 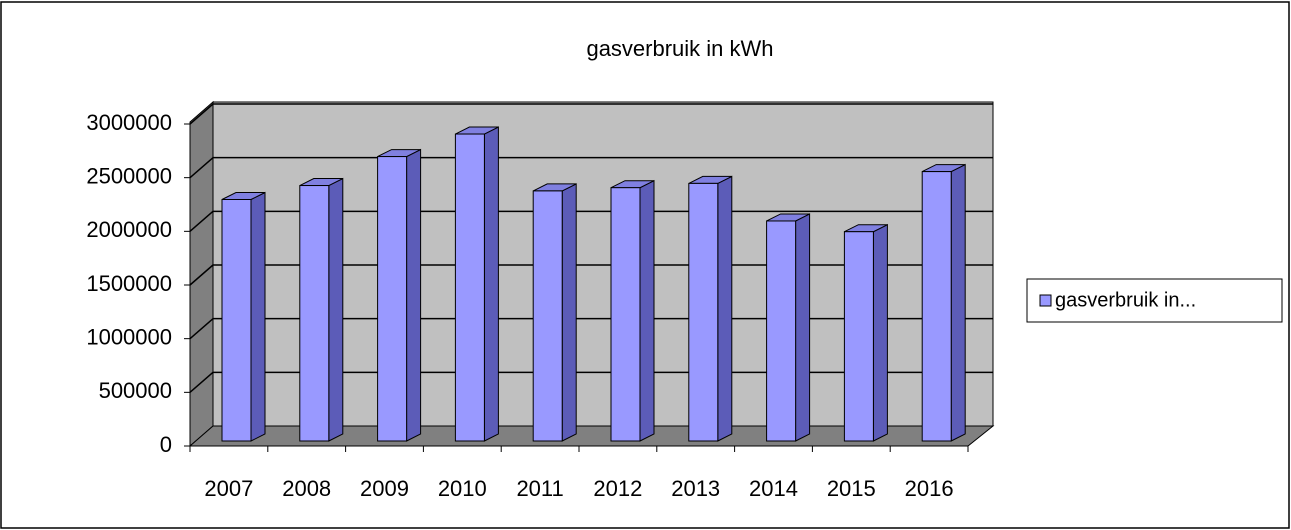 What do you see at coordinates (539, 488) in the screenshot?
I see `x-tick-label: 2011` at bounding box center [539, 488].